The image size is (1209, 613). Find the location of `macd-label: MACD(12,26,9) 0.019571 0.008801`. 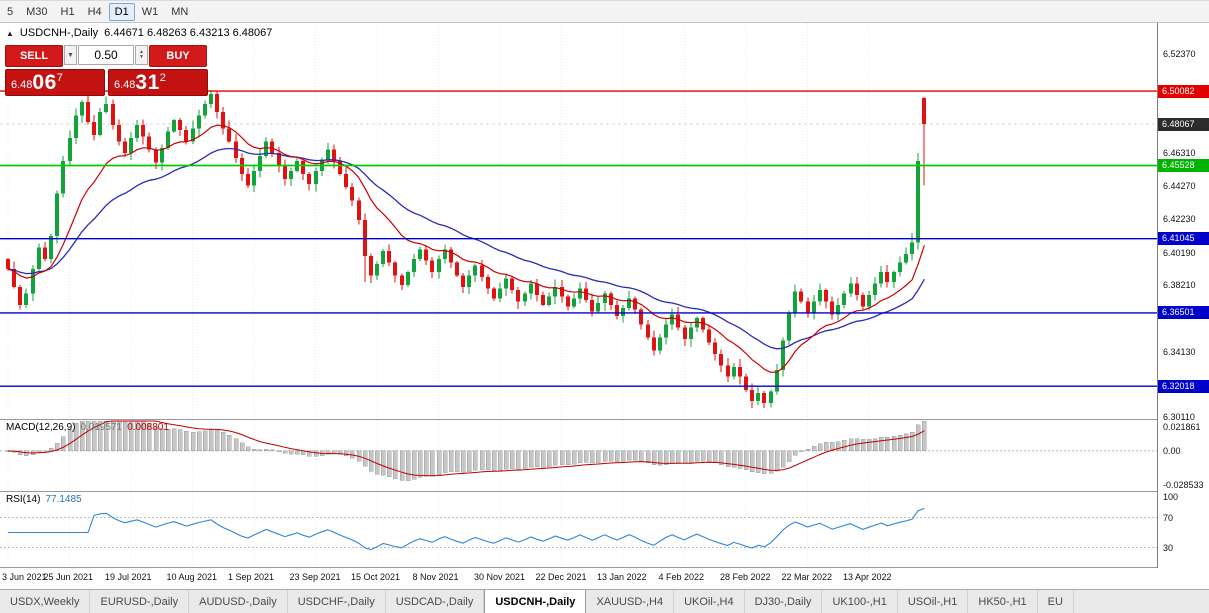

macd-label: MACD(12,26,9) 0.019571 0.008801 is located at coordinates (87, 427).